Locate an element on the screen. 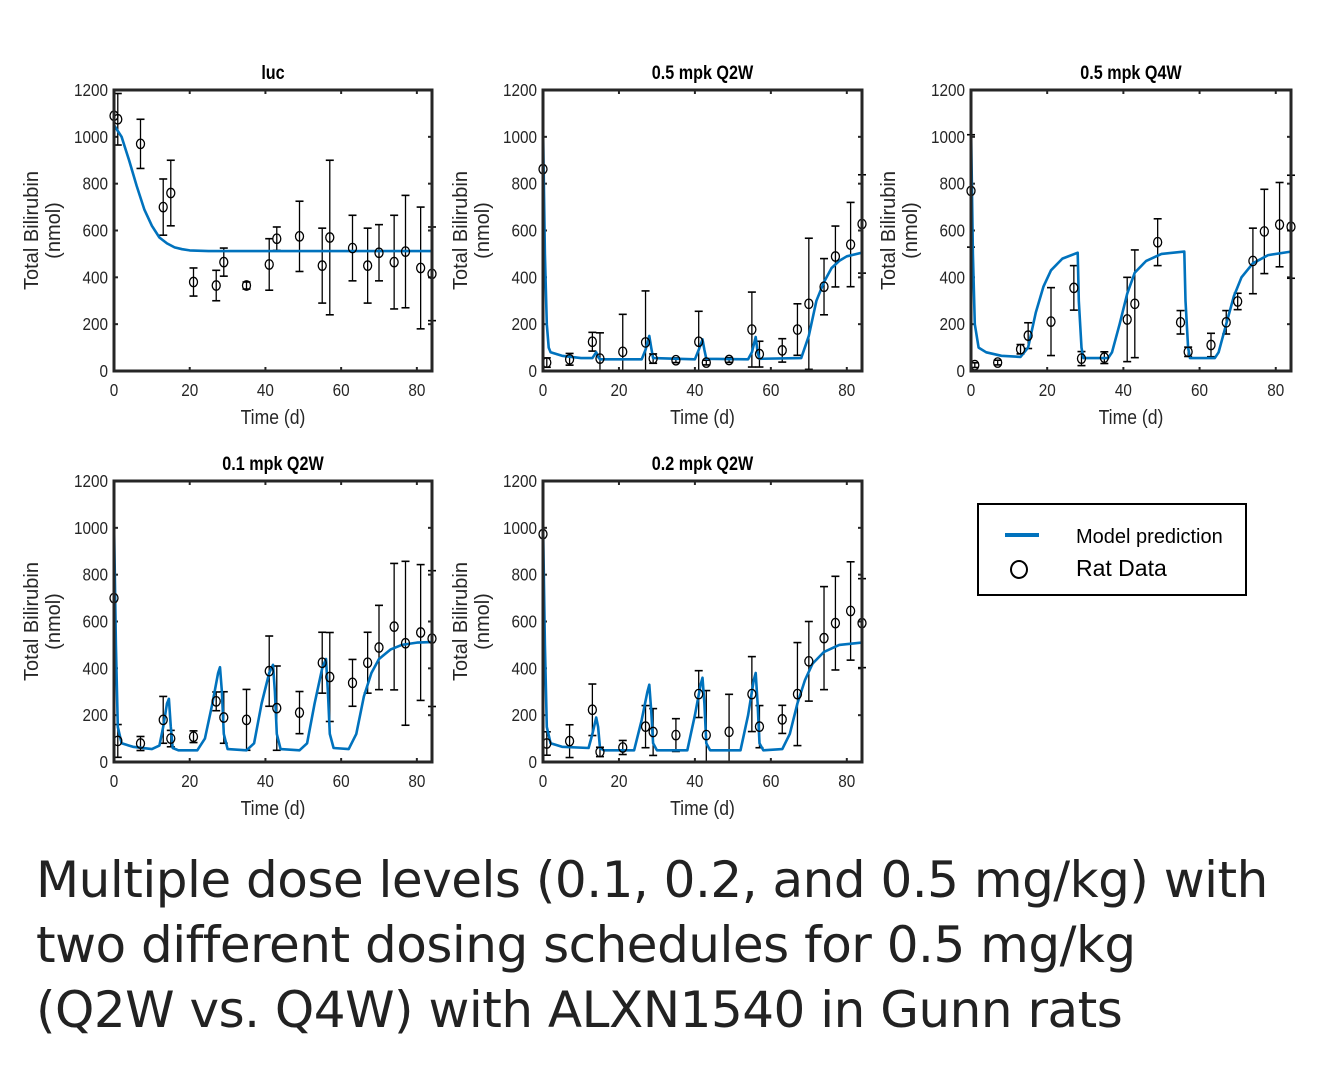 Image resolution: width=1329 pixels, height=1081 pixels. x-tick-label: 20 is located at coordinates (618, 390).